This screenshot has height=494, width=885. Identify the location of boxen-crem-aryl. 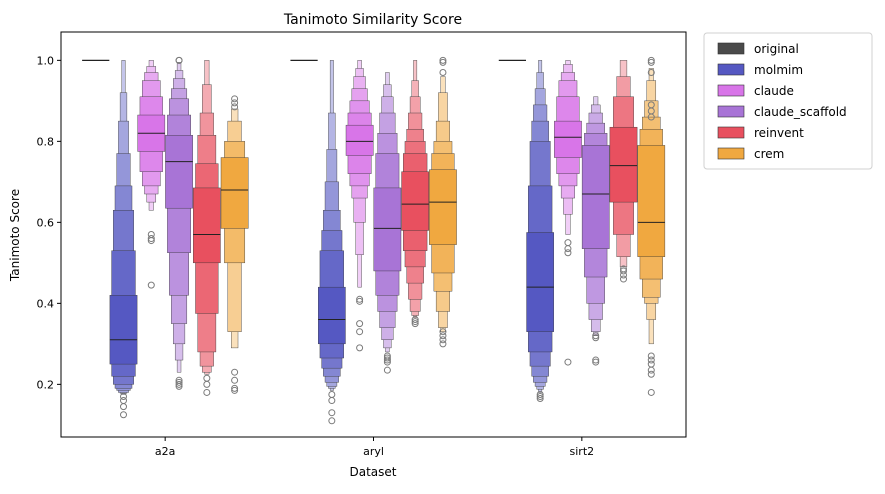
(443, 202).